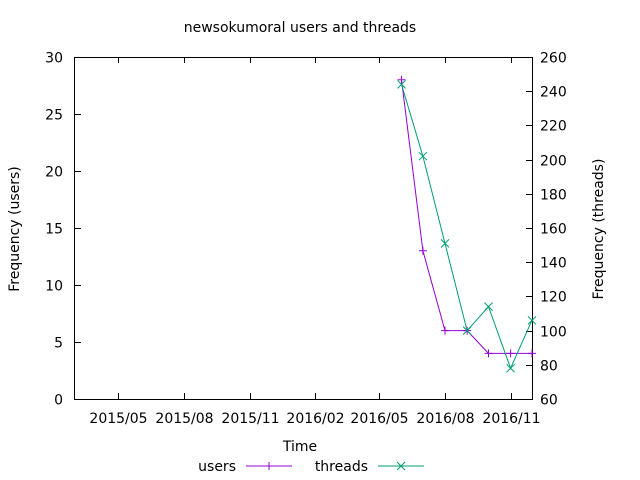 This screenshot has height=480, width=640. I want to click on y-tick-label: 20, so click(54, 173).